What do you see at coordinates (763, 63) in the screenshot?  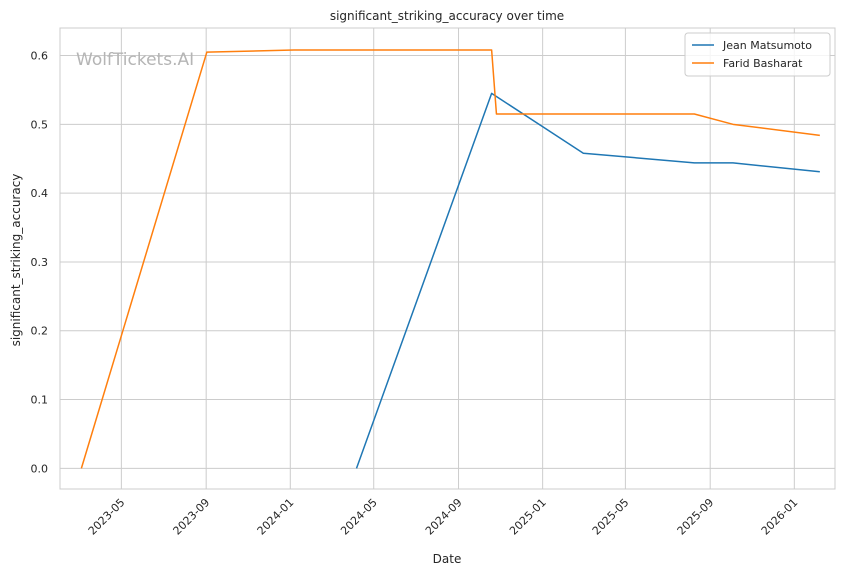 I see `legend-label-farid-basharat: Farid Basharat` at bounding box center [763, 63].